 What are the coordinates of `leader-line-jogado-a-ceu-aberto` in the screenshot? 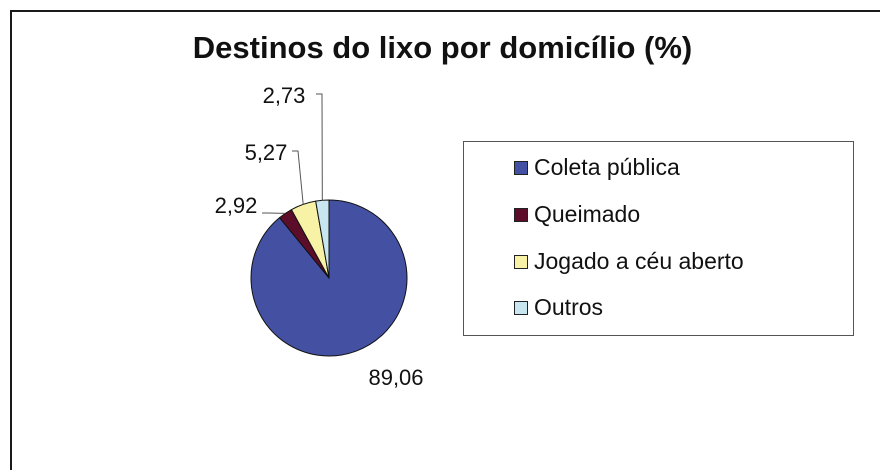 It's located at (297, 177).